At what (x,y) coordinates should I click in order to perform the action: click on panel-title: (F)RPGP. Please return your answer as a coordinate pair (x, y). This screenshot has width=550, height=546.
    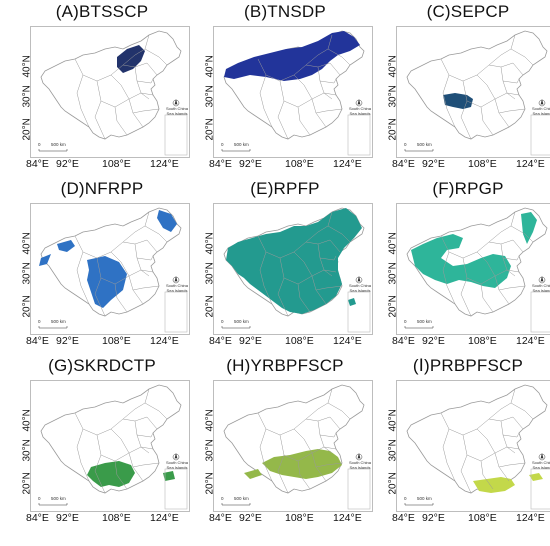
    Looking at the image, I should click on (468, 188).